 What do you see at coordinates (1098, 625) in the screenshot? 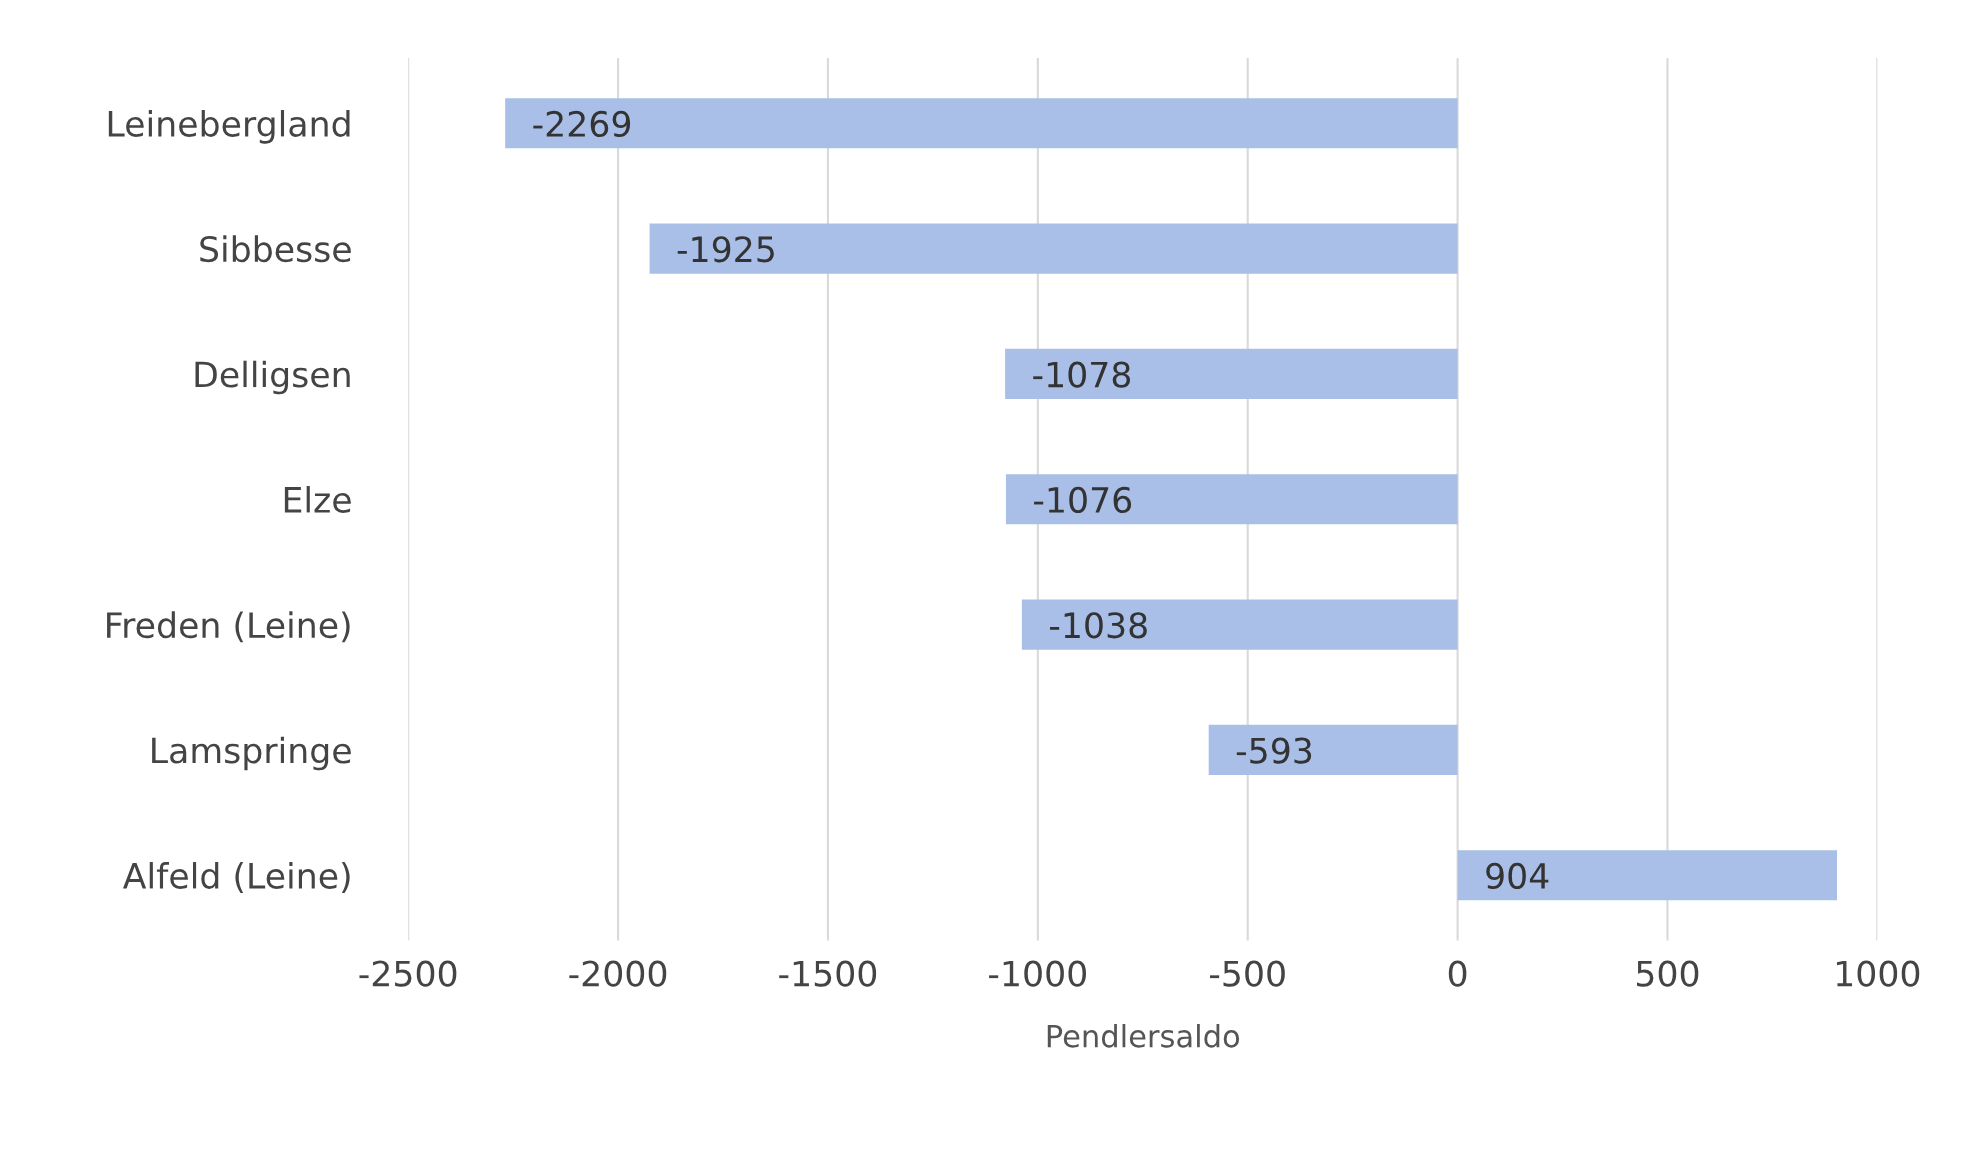
I see `data-label: -1038` at bounding box center [1098, 625].